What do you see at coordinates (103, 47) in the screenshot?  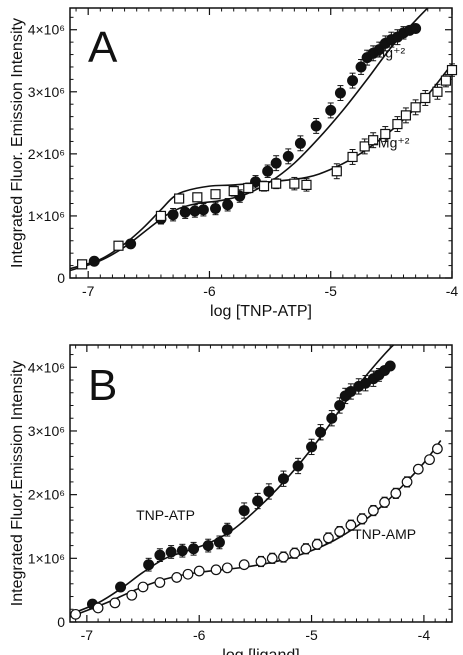 I see `panel-letter: A` at bounding box center [103, 47].